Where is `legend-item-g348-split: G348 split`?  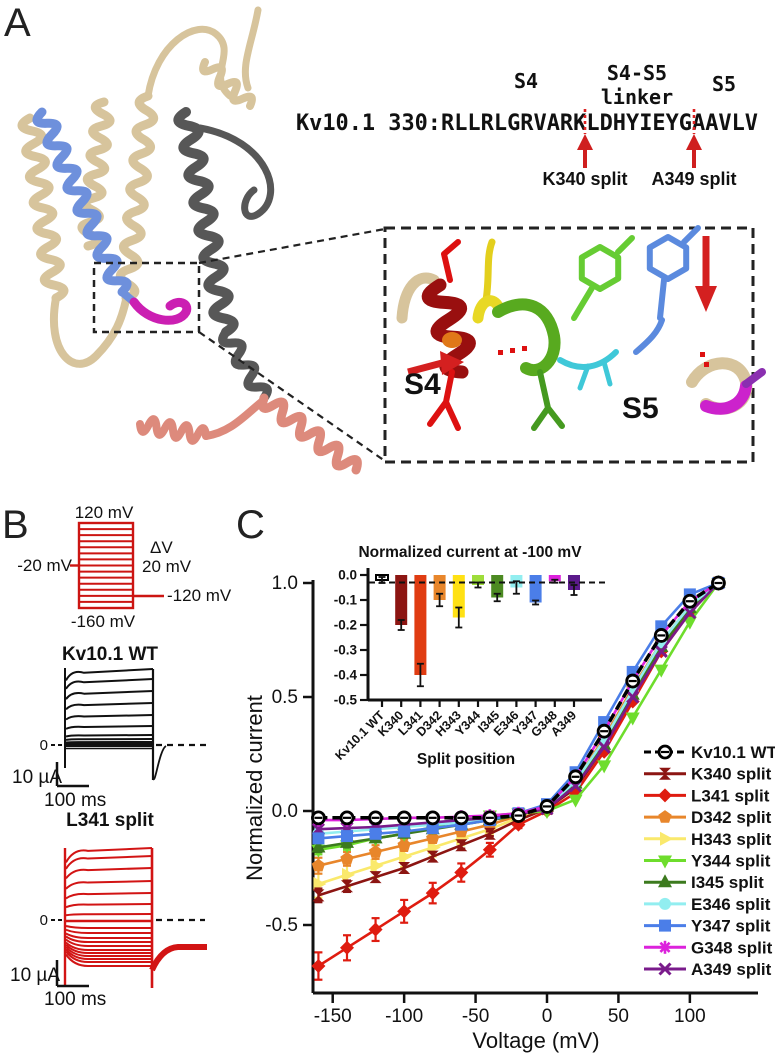 legend-item-g348-split: G348 split is located at coordinates (708, 947).